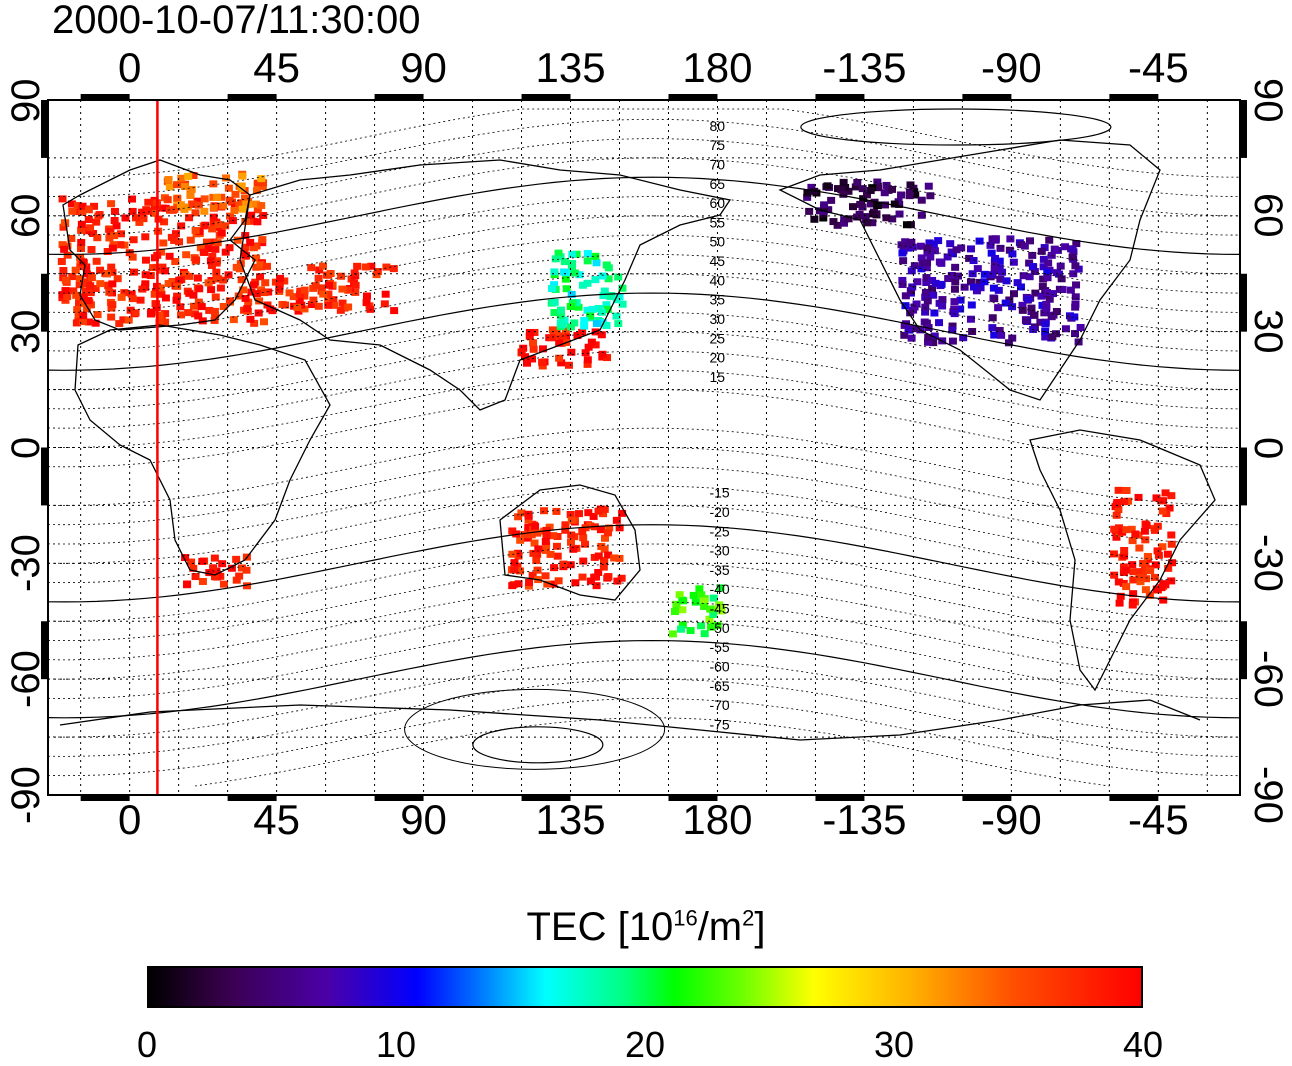 This screenshot has width=1292, height=1066. Describe the element at coordinates (864, 819) in the screenshot. I see `axis-tick-label: -135` at that location.